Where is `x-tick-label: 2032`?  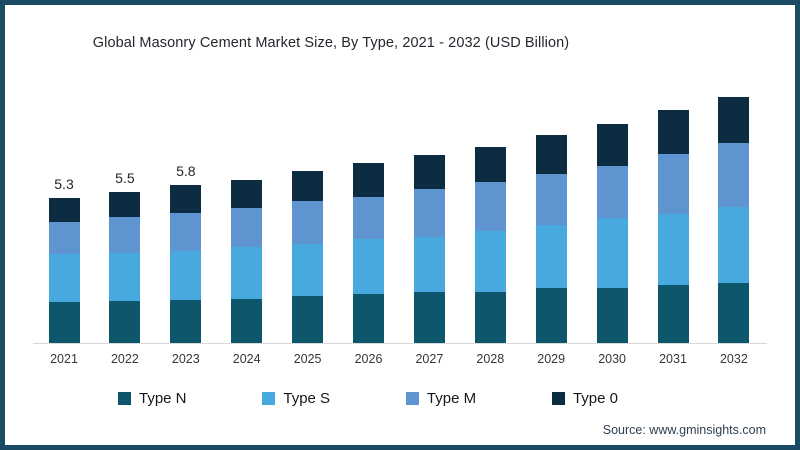 x-tick-label: 2032 is located at coordinates (733, 359).